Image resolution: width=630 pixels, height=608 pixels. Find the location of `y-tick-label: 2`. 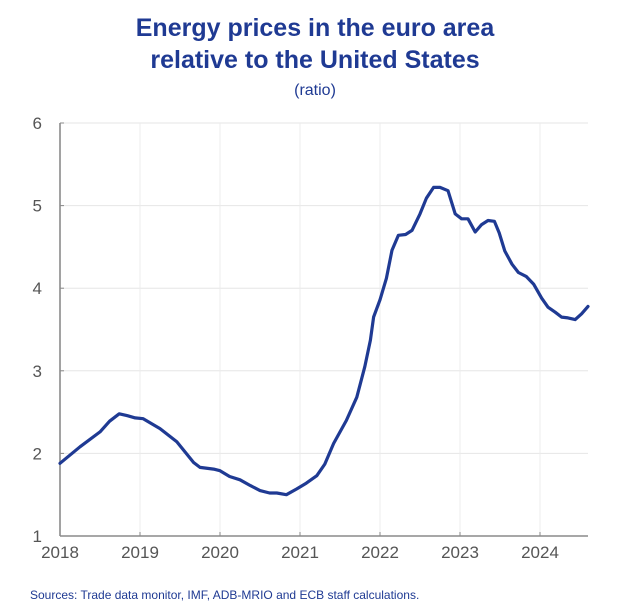

y-tick-label: 2 is located at coordinates (37, 453).